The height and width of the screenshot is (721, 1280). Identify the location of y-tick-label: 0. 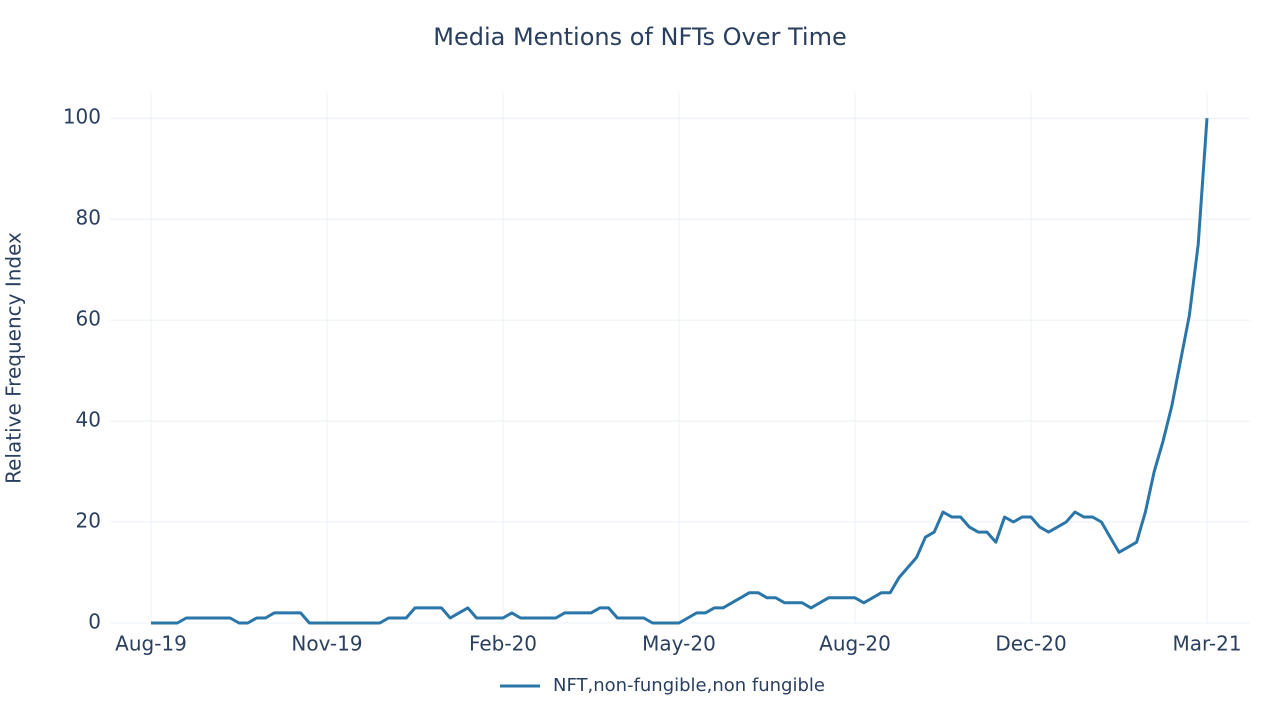
(94, 622).